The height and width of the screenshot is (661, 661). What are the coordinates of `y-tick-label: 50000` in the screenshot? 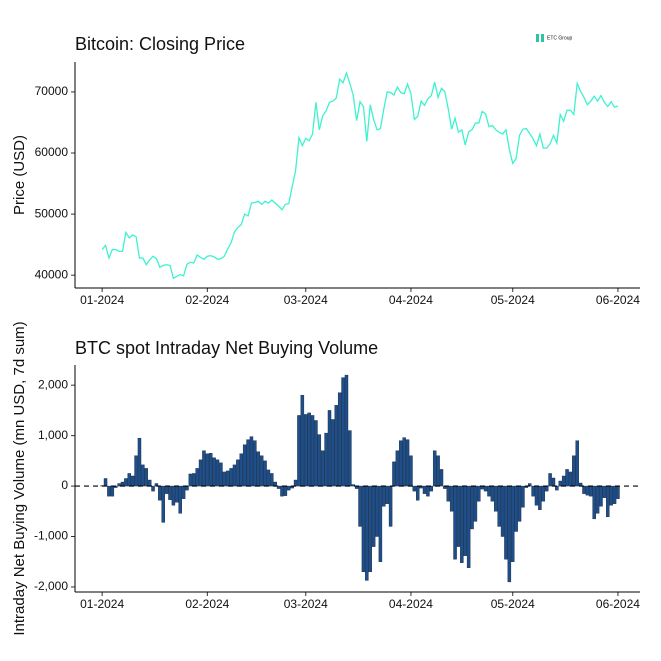 It's located at (52, 213).